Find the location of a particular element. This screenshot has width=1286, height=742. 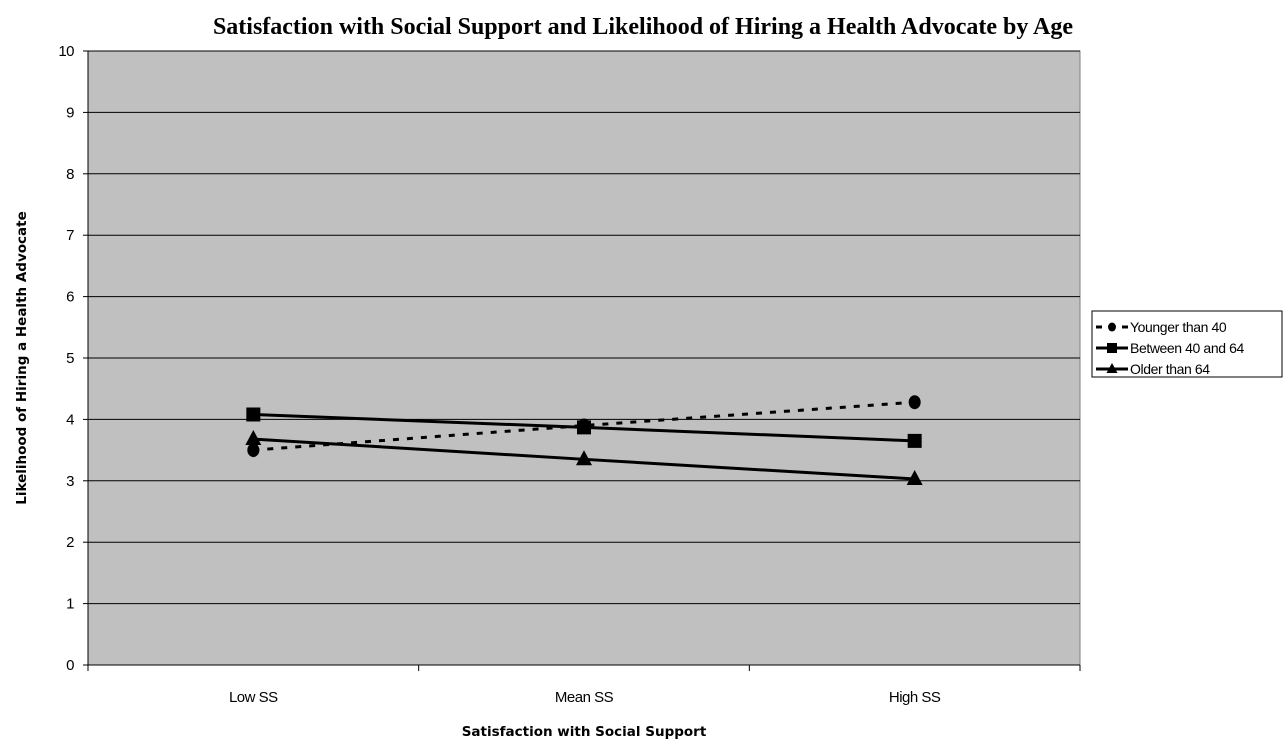

legend-box is located at coordinates (1187, 344).